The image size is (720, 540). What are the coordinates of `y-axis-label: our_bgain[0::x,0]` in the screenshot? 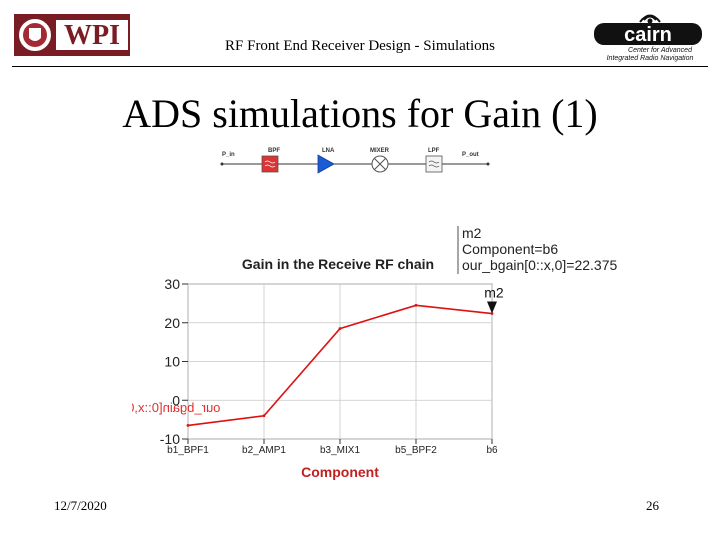 It's located at (176, 407).